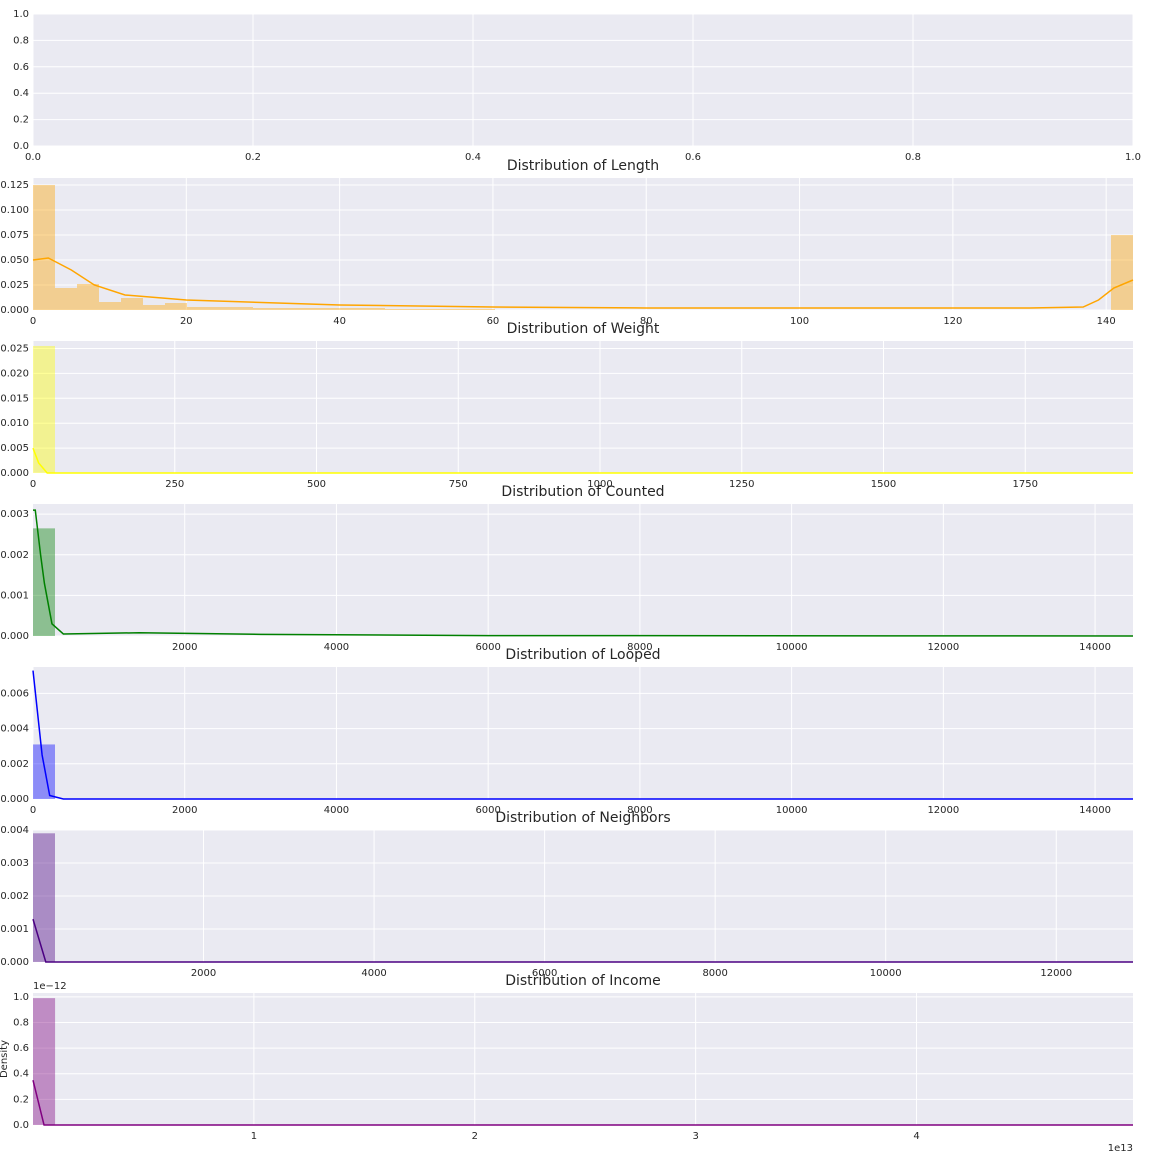 The image size is (1152, 1152). I want to click on y-tick-label: 0.003, so click(14, 514).